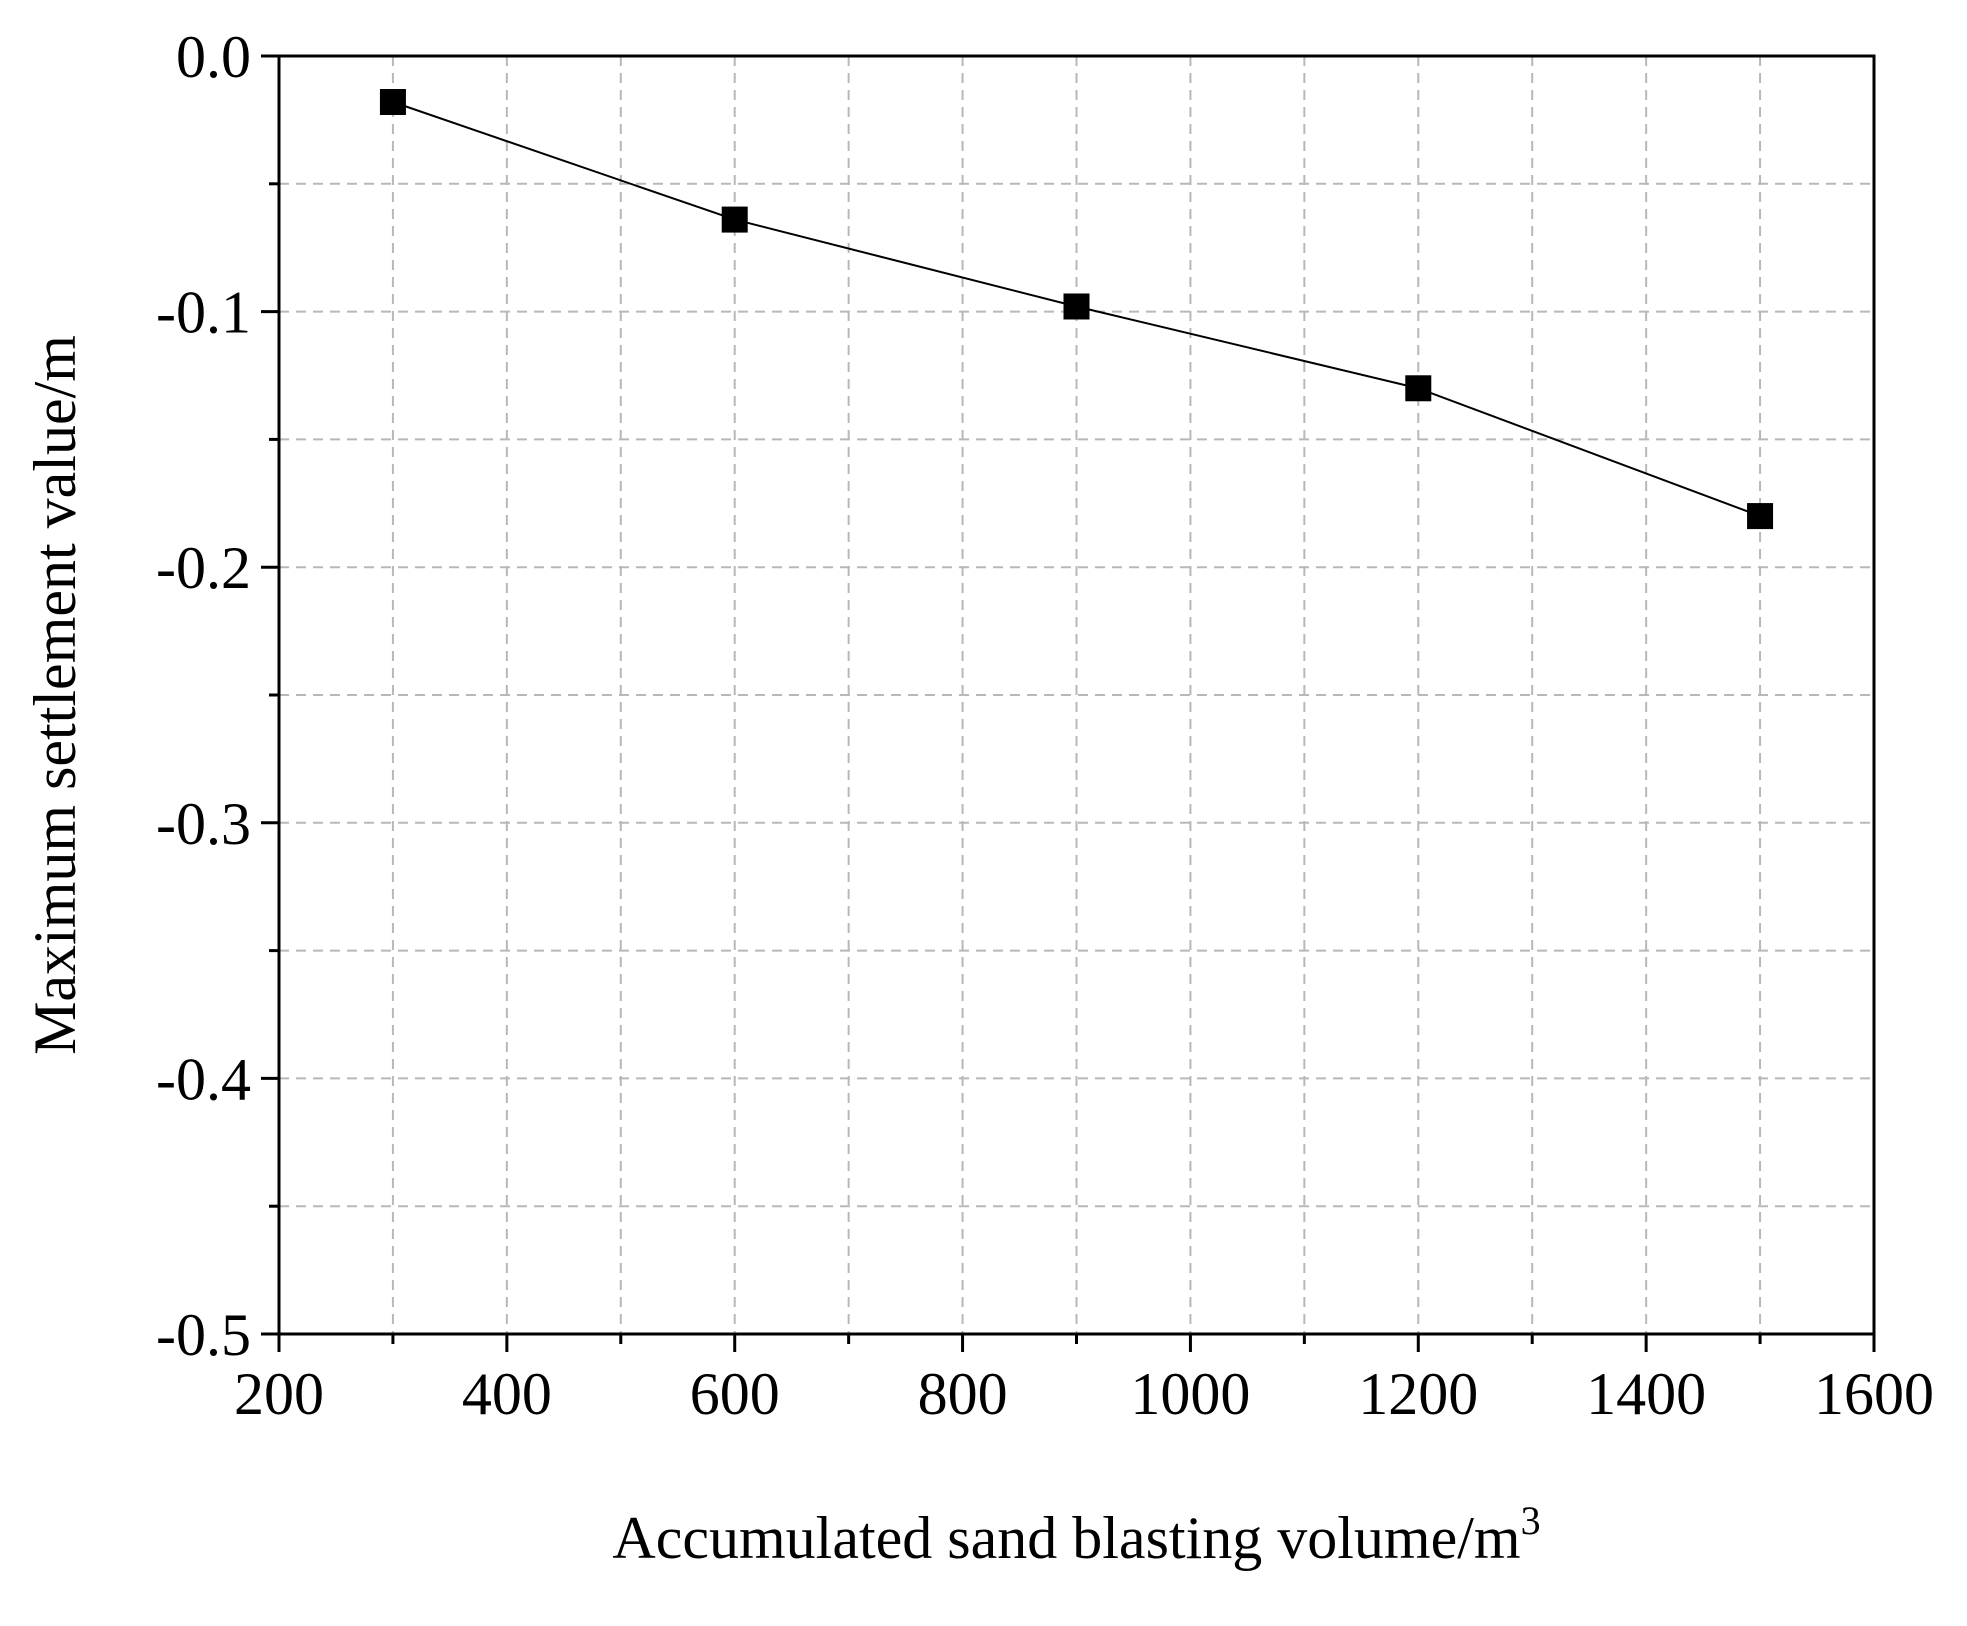 Image resolution: width=1967 pixels, height=1626 pixels. What do you see at coordinates (279, 1394) in the screenshot?
I see `x-tick-label: 200` at bounding box center [279, 1394].